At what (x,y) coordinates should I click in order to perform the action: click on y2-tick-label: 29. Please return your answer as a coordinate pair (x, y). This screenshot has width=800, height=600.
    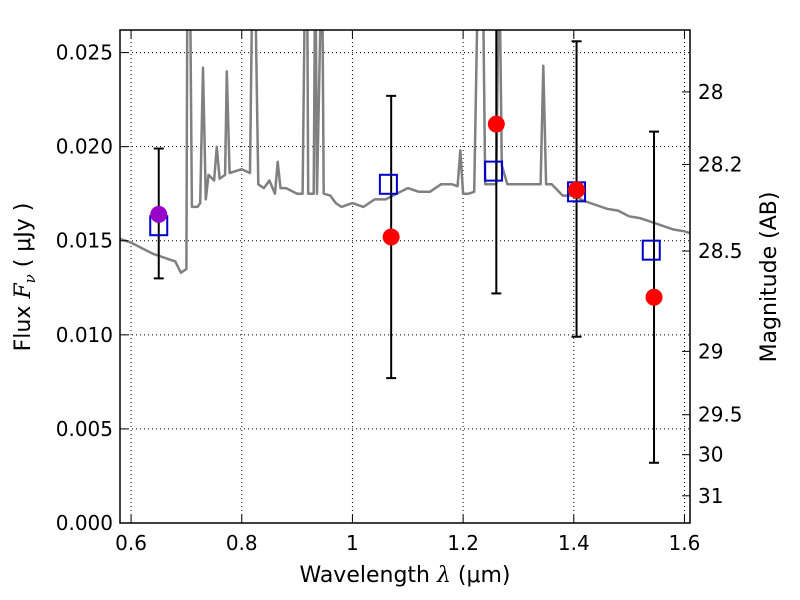
    Looking at the image, I should click on (710, 351).